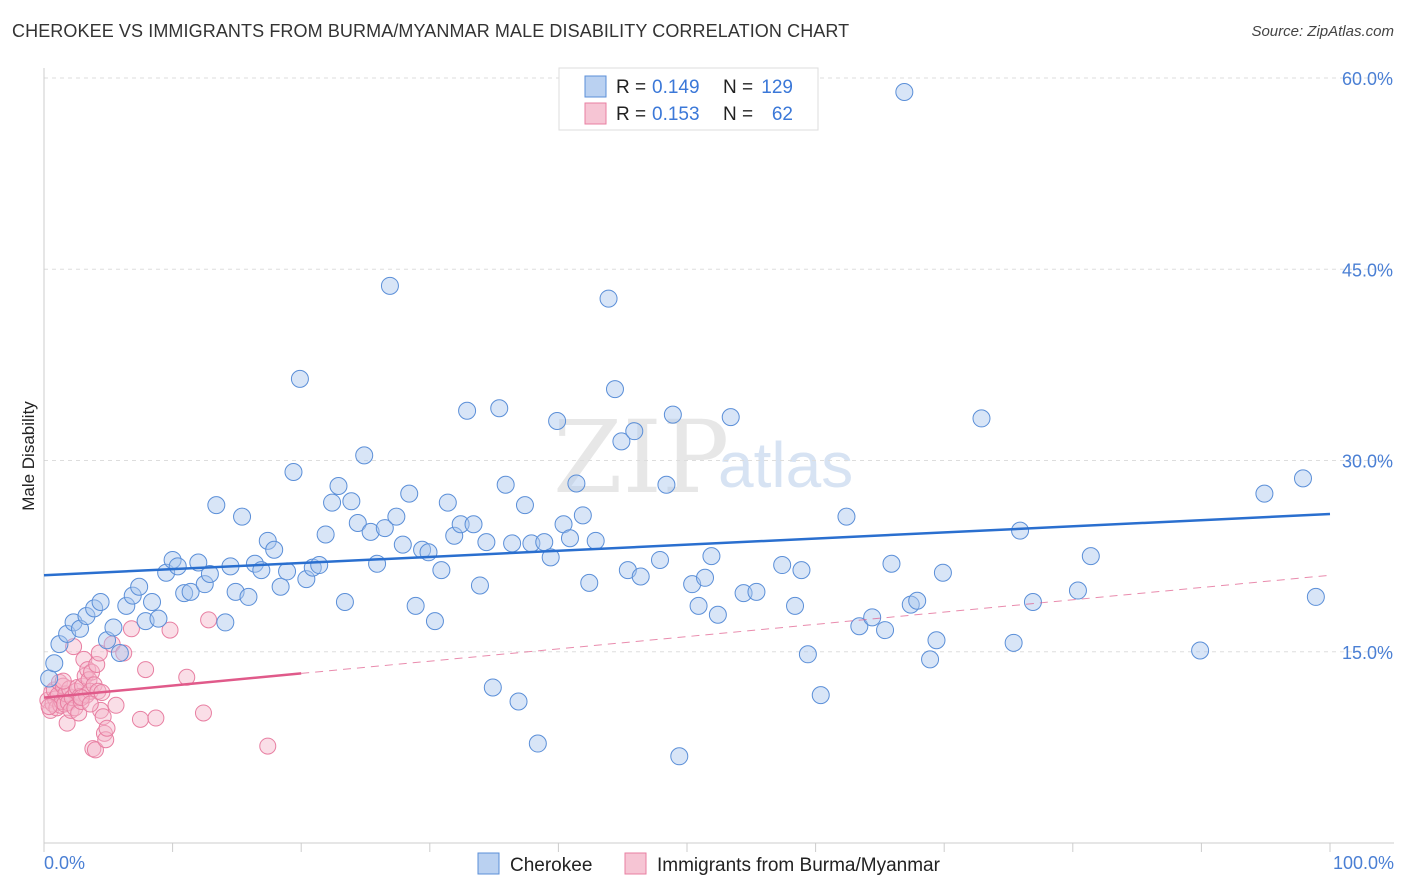 This screenshot has height=892, width=1406. What do you see at coordinates (488, 863) in the screenshot?
I see `bottom-legend-swatch-cherokee` at bounding box center [488, 863].